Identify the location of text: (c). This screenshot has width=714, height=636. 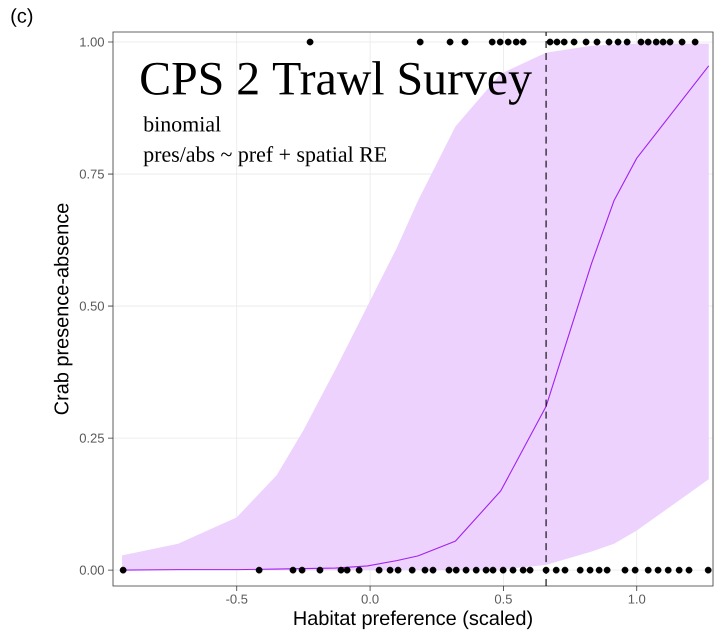
(21, 17).